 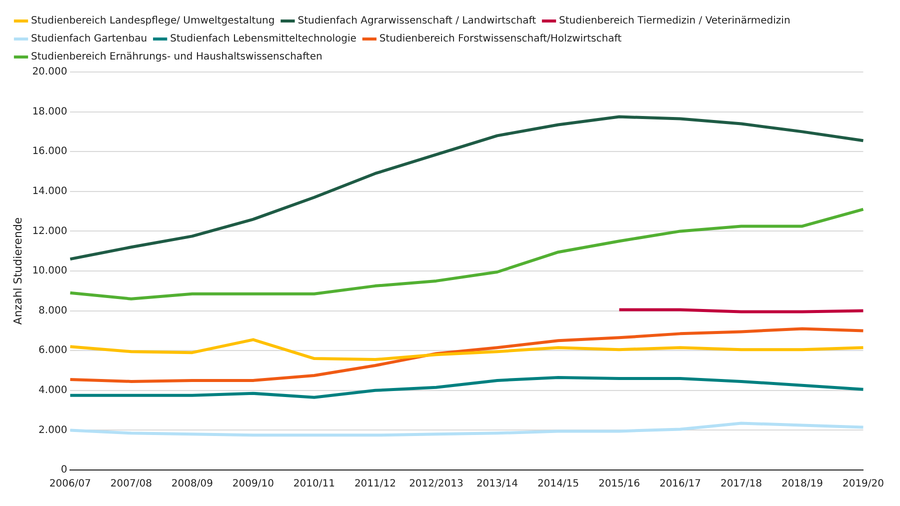 What do you see at coordinates (17, 271) in the screenshot?
I see `y-axis-title: Anzahl Studierende` at bounding box center [17, 271].